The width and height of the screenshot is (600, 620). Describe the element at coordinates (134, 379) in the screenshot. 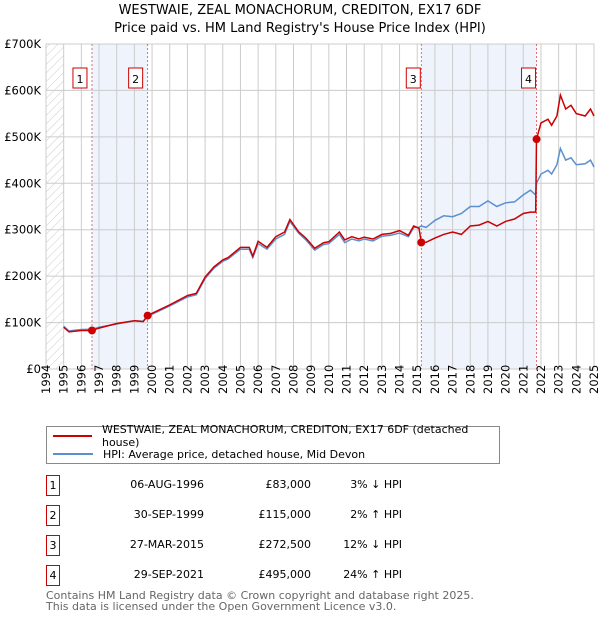

I see `x-tick-label: 1999` at that location.